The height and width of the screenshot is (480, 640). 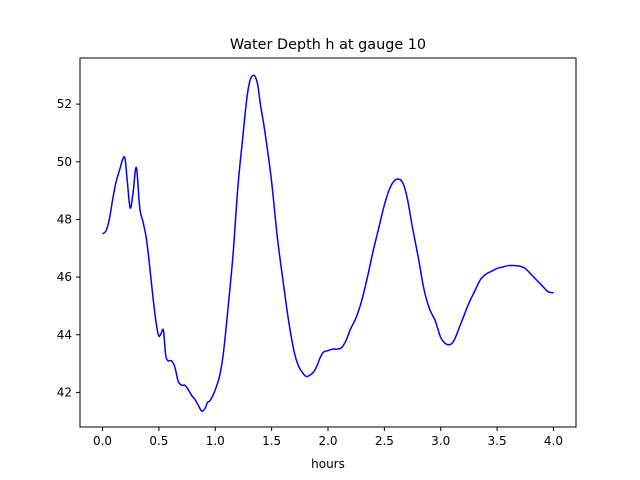 I want to click on x-tick-label: 2.0, so click(x=327, y=441).